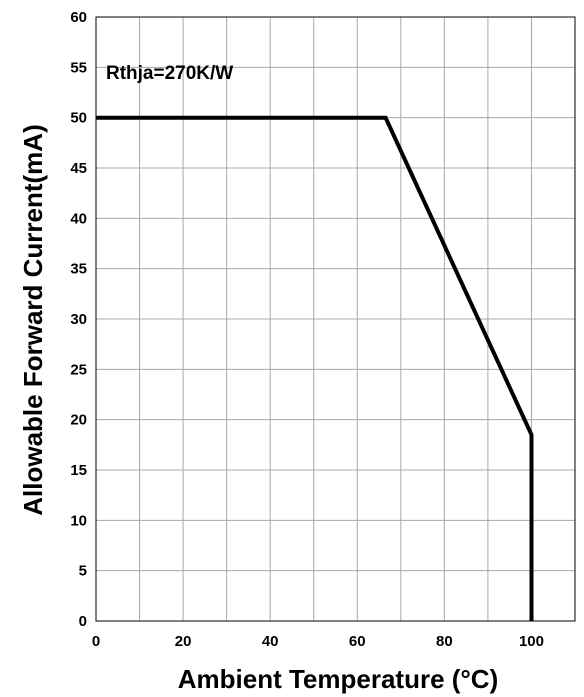 The width and height of the screenshot is (584, 697). What do you see at coordinates (83, 621) in the screenshot?
I see `y-tick-label: 0` at bounding box center [83, 621].